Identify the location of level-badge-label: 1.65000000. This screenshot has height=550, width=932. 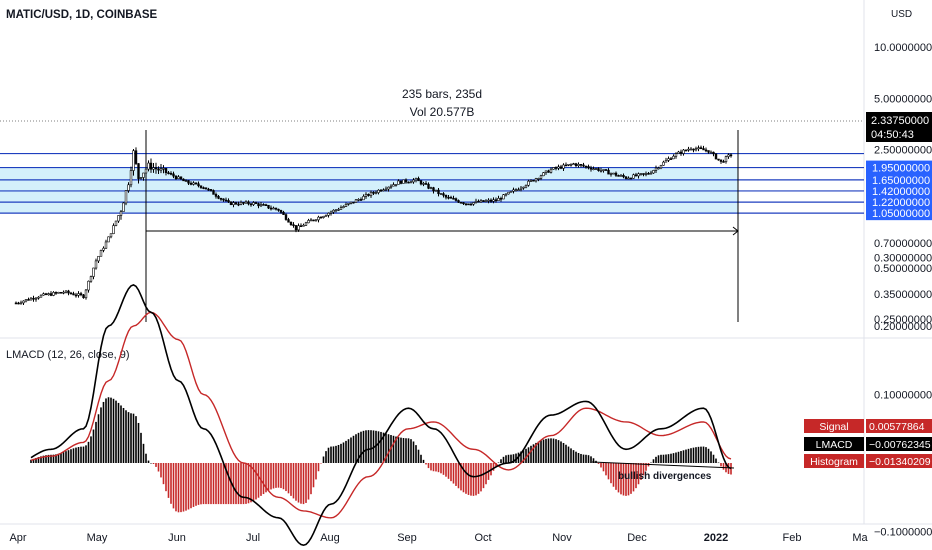
(901, 181).